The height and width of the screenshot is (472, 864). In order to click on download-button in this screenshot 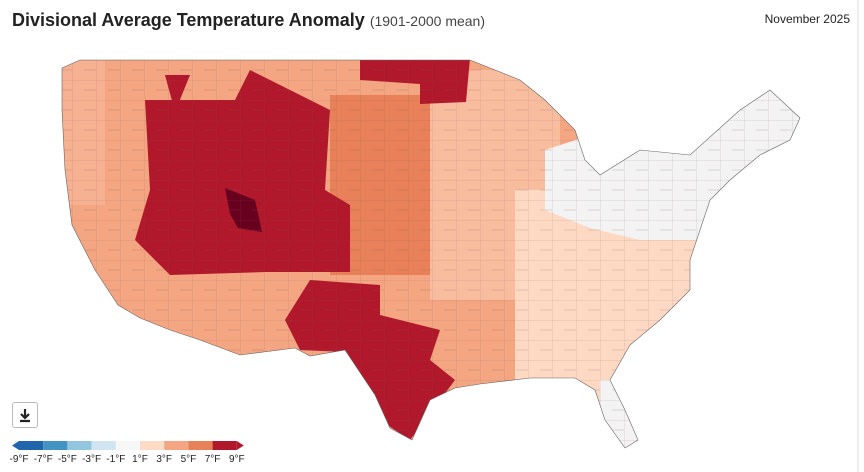, I will do `click(25, 415)`.